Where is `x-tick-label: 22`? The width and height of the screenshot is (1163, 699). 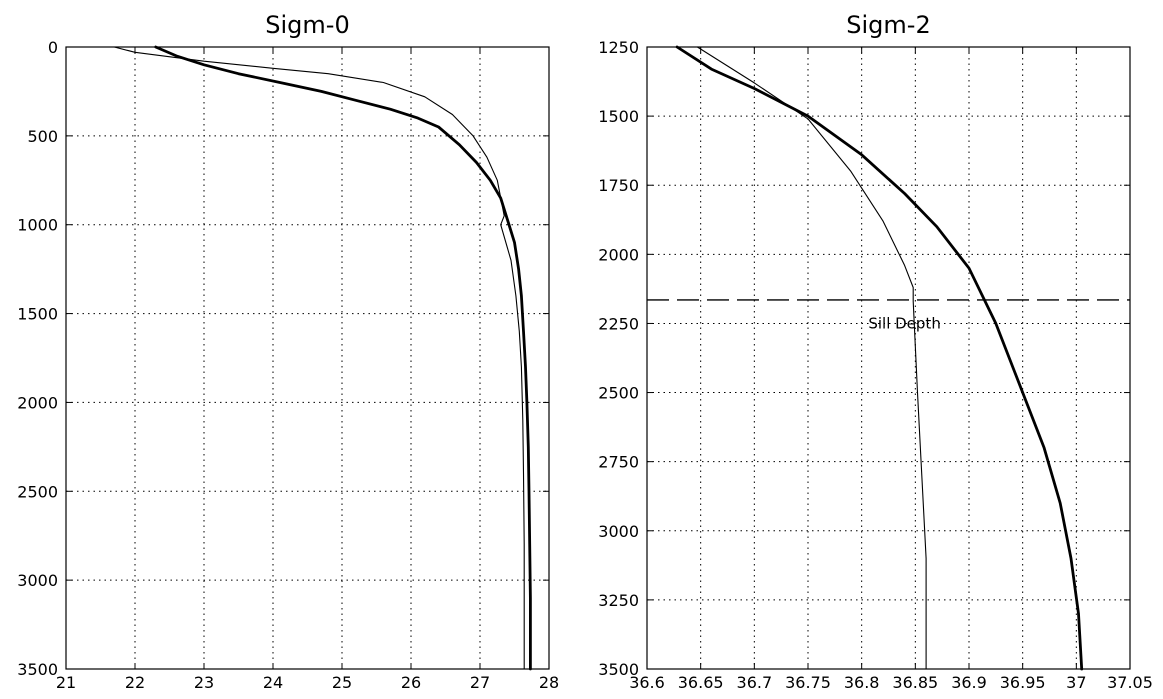
x-tick-label: 22 is located at coordinates (135, 682).